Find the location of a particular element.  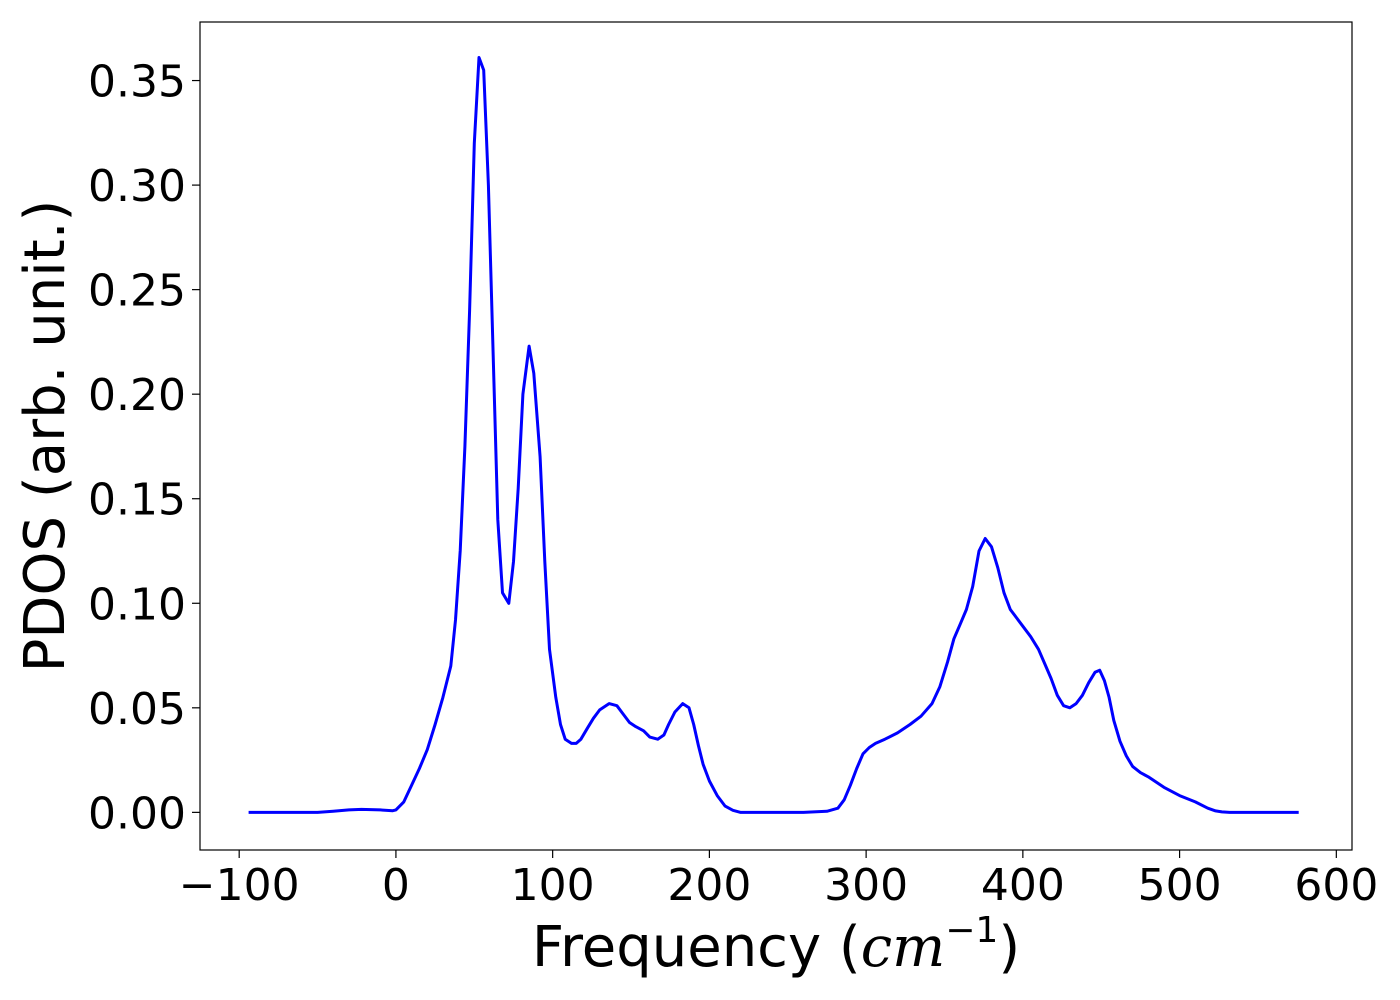

y-tick-label: 0.15 is located at coordinates (137, 500).